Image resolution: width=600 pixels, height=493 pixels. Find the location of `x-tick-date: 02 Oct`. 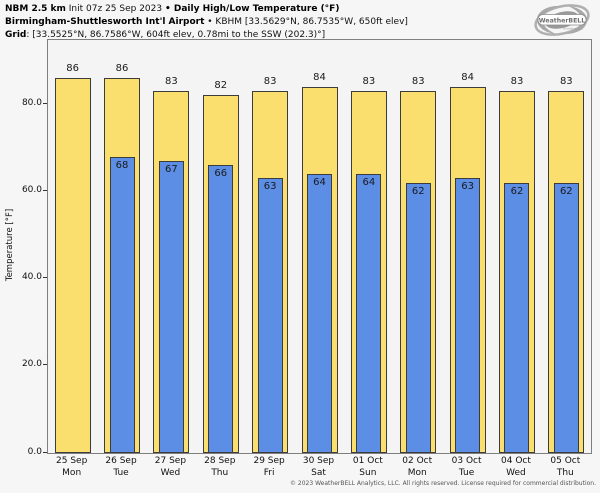

x-tick-date: 02 Oct is located at coordinates (417, 461).